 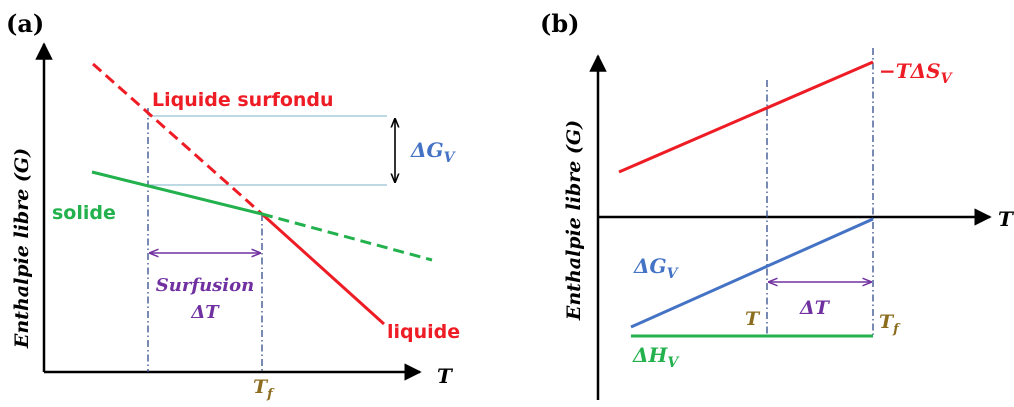 I want to click on panel-b-delta-g-line, so click(x=752, y=273).